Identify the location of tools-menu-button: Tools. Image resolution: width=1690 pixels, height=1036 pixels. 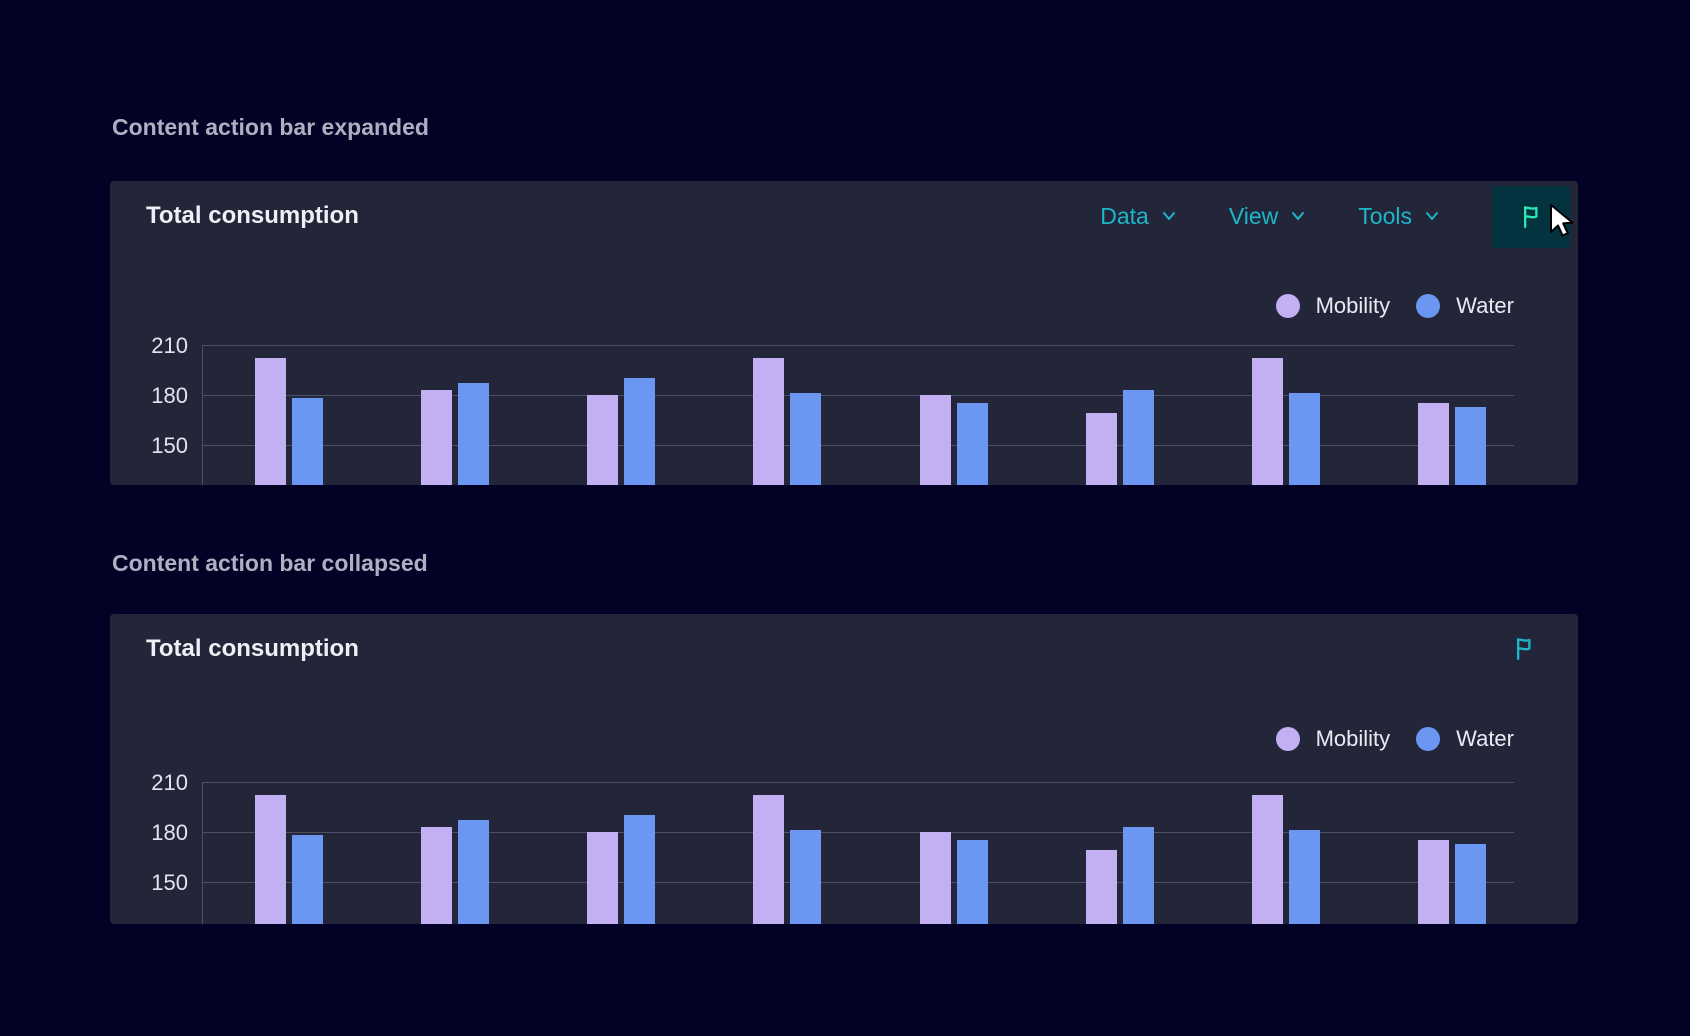
(1399, 216).